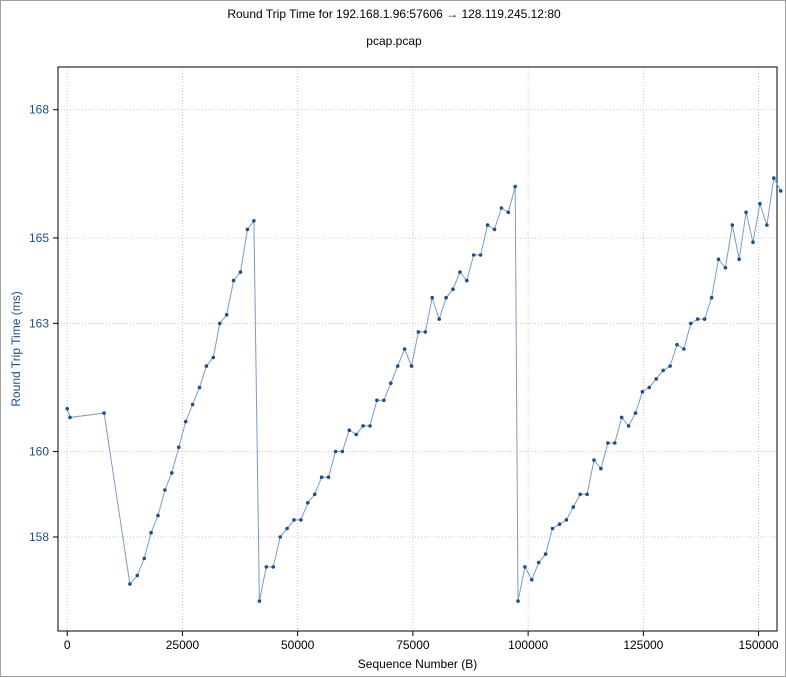  I want to click on y-tick-label: 160, so click(39, 452).